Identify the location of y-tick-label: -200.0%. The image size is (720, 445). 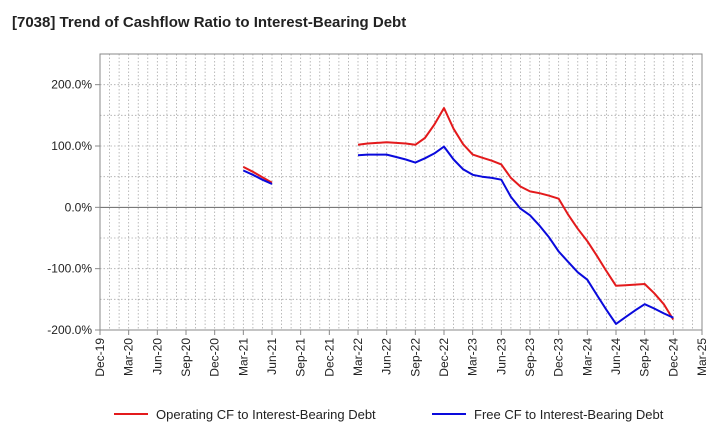
(69, 330).